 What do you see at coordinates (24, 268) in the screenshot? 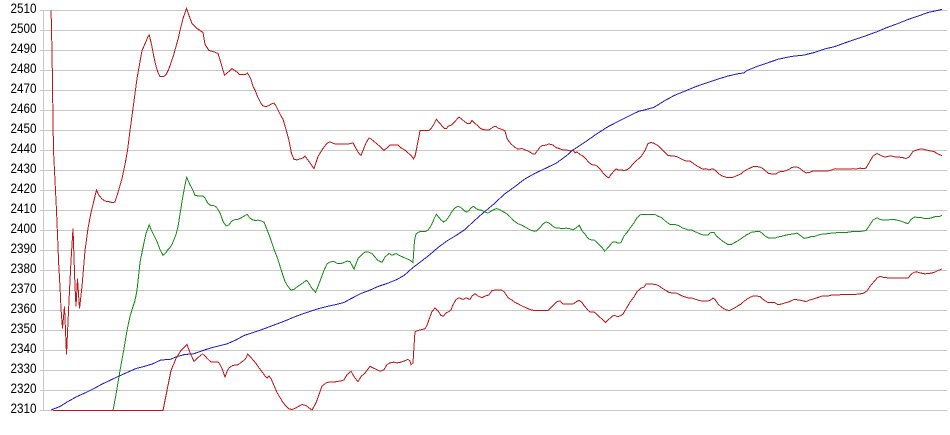
I see `svg-text: 2380` at bounding box center [24, 268].